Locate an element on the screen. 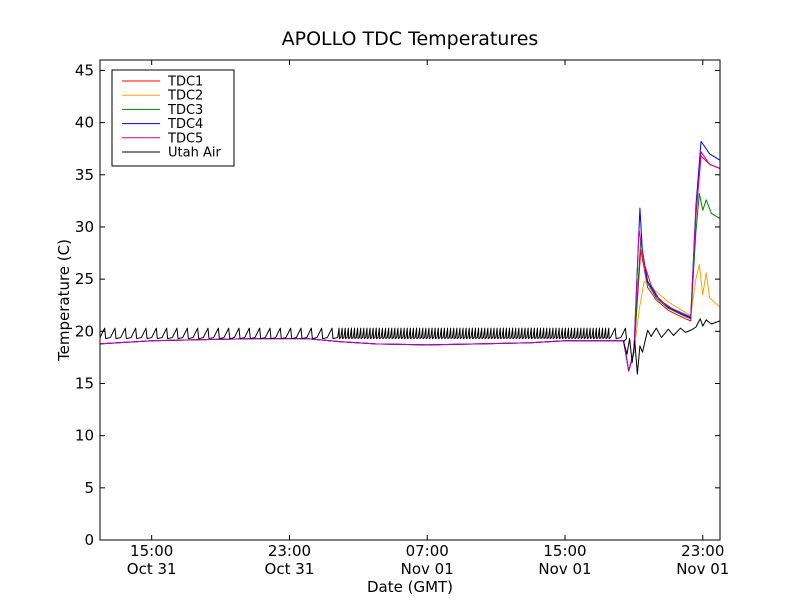  series-line-utah-air is located at coordinates (410, 346).